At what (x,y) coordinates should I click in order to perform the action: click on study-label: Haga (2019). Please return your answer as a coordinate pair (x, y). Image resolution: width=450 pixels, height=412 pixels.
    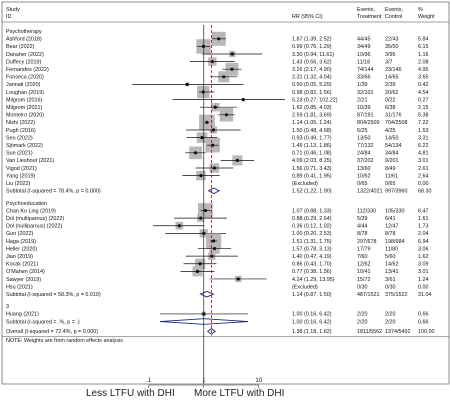
    Looking at the image, I should click on (21, 242).